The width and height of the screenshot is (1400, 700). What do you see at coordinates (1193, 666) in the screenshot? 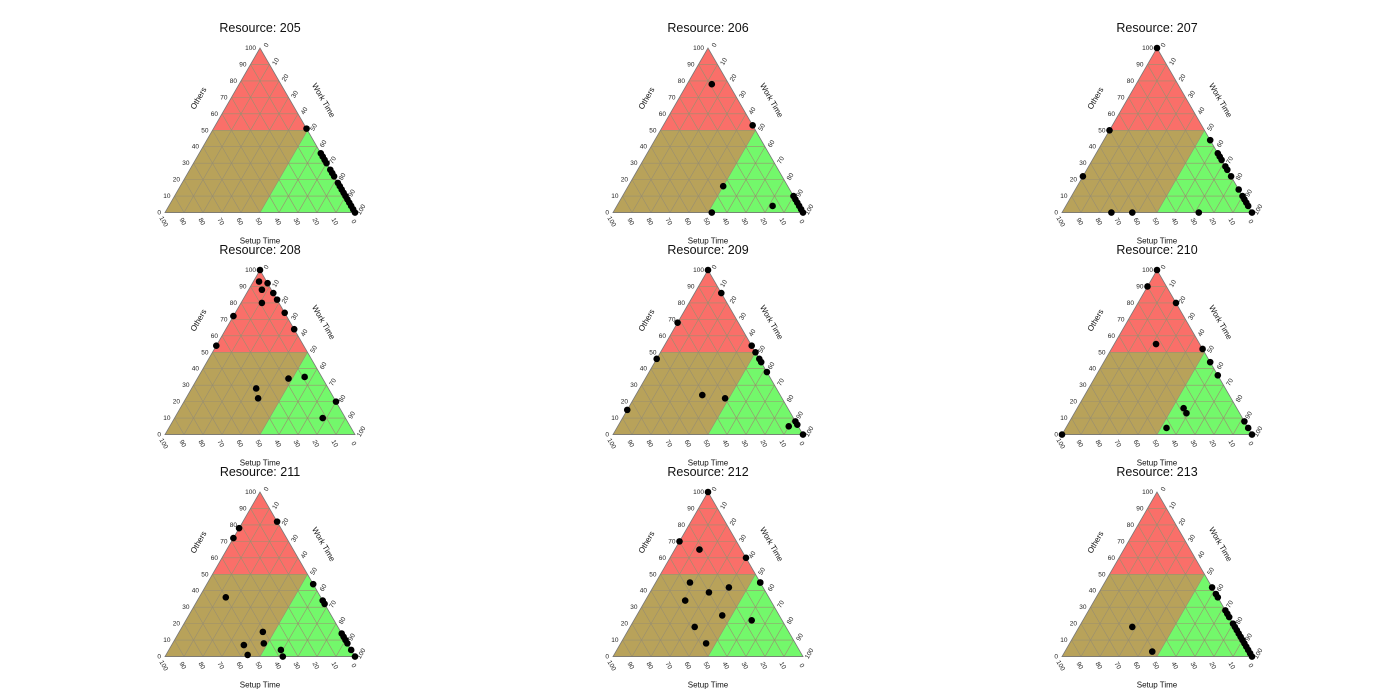
I see `tick-label-setup: 30` at bounding box center [1193, 666].